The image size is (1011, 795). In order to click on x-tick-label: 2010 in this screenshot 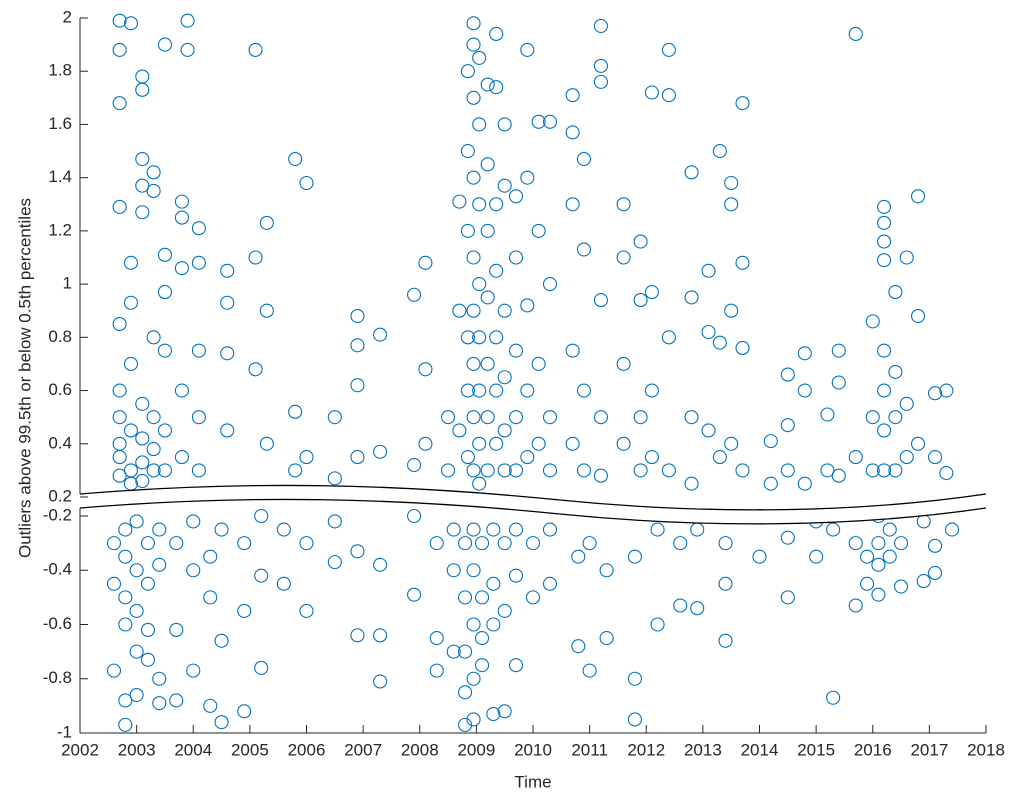, I will do `click(533, 749)`.